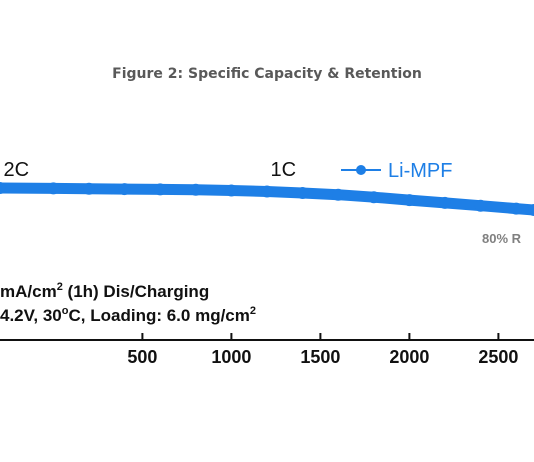  What do you see at coordinates (136, 291) in the screenshot?
I see `cond1-suffix: (1h) Dis/Charging` at bounding box center [136, 291].